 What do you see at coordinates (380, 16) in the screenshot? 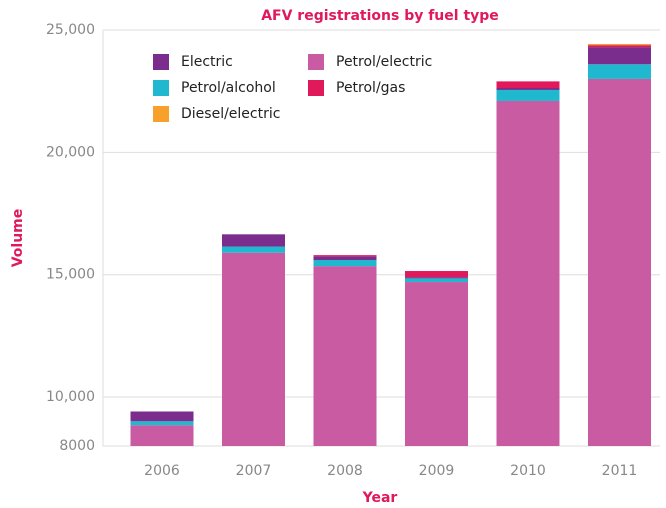
I see `chart-title: AFV registrations by fuel type` at bounding box center [380, 16].